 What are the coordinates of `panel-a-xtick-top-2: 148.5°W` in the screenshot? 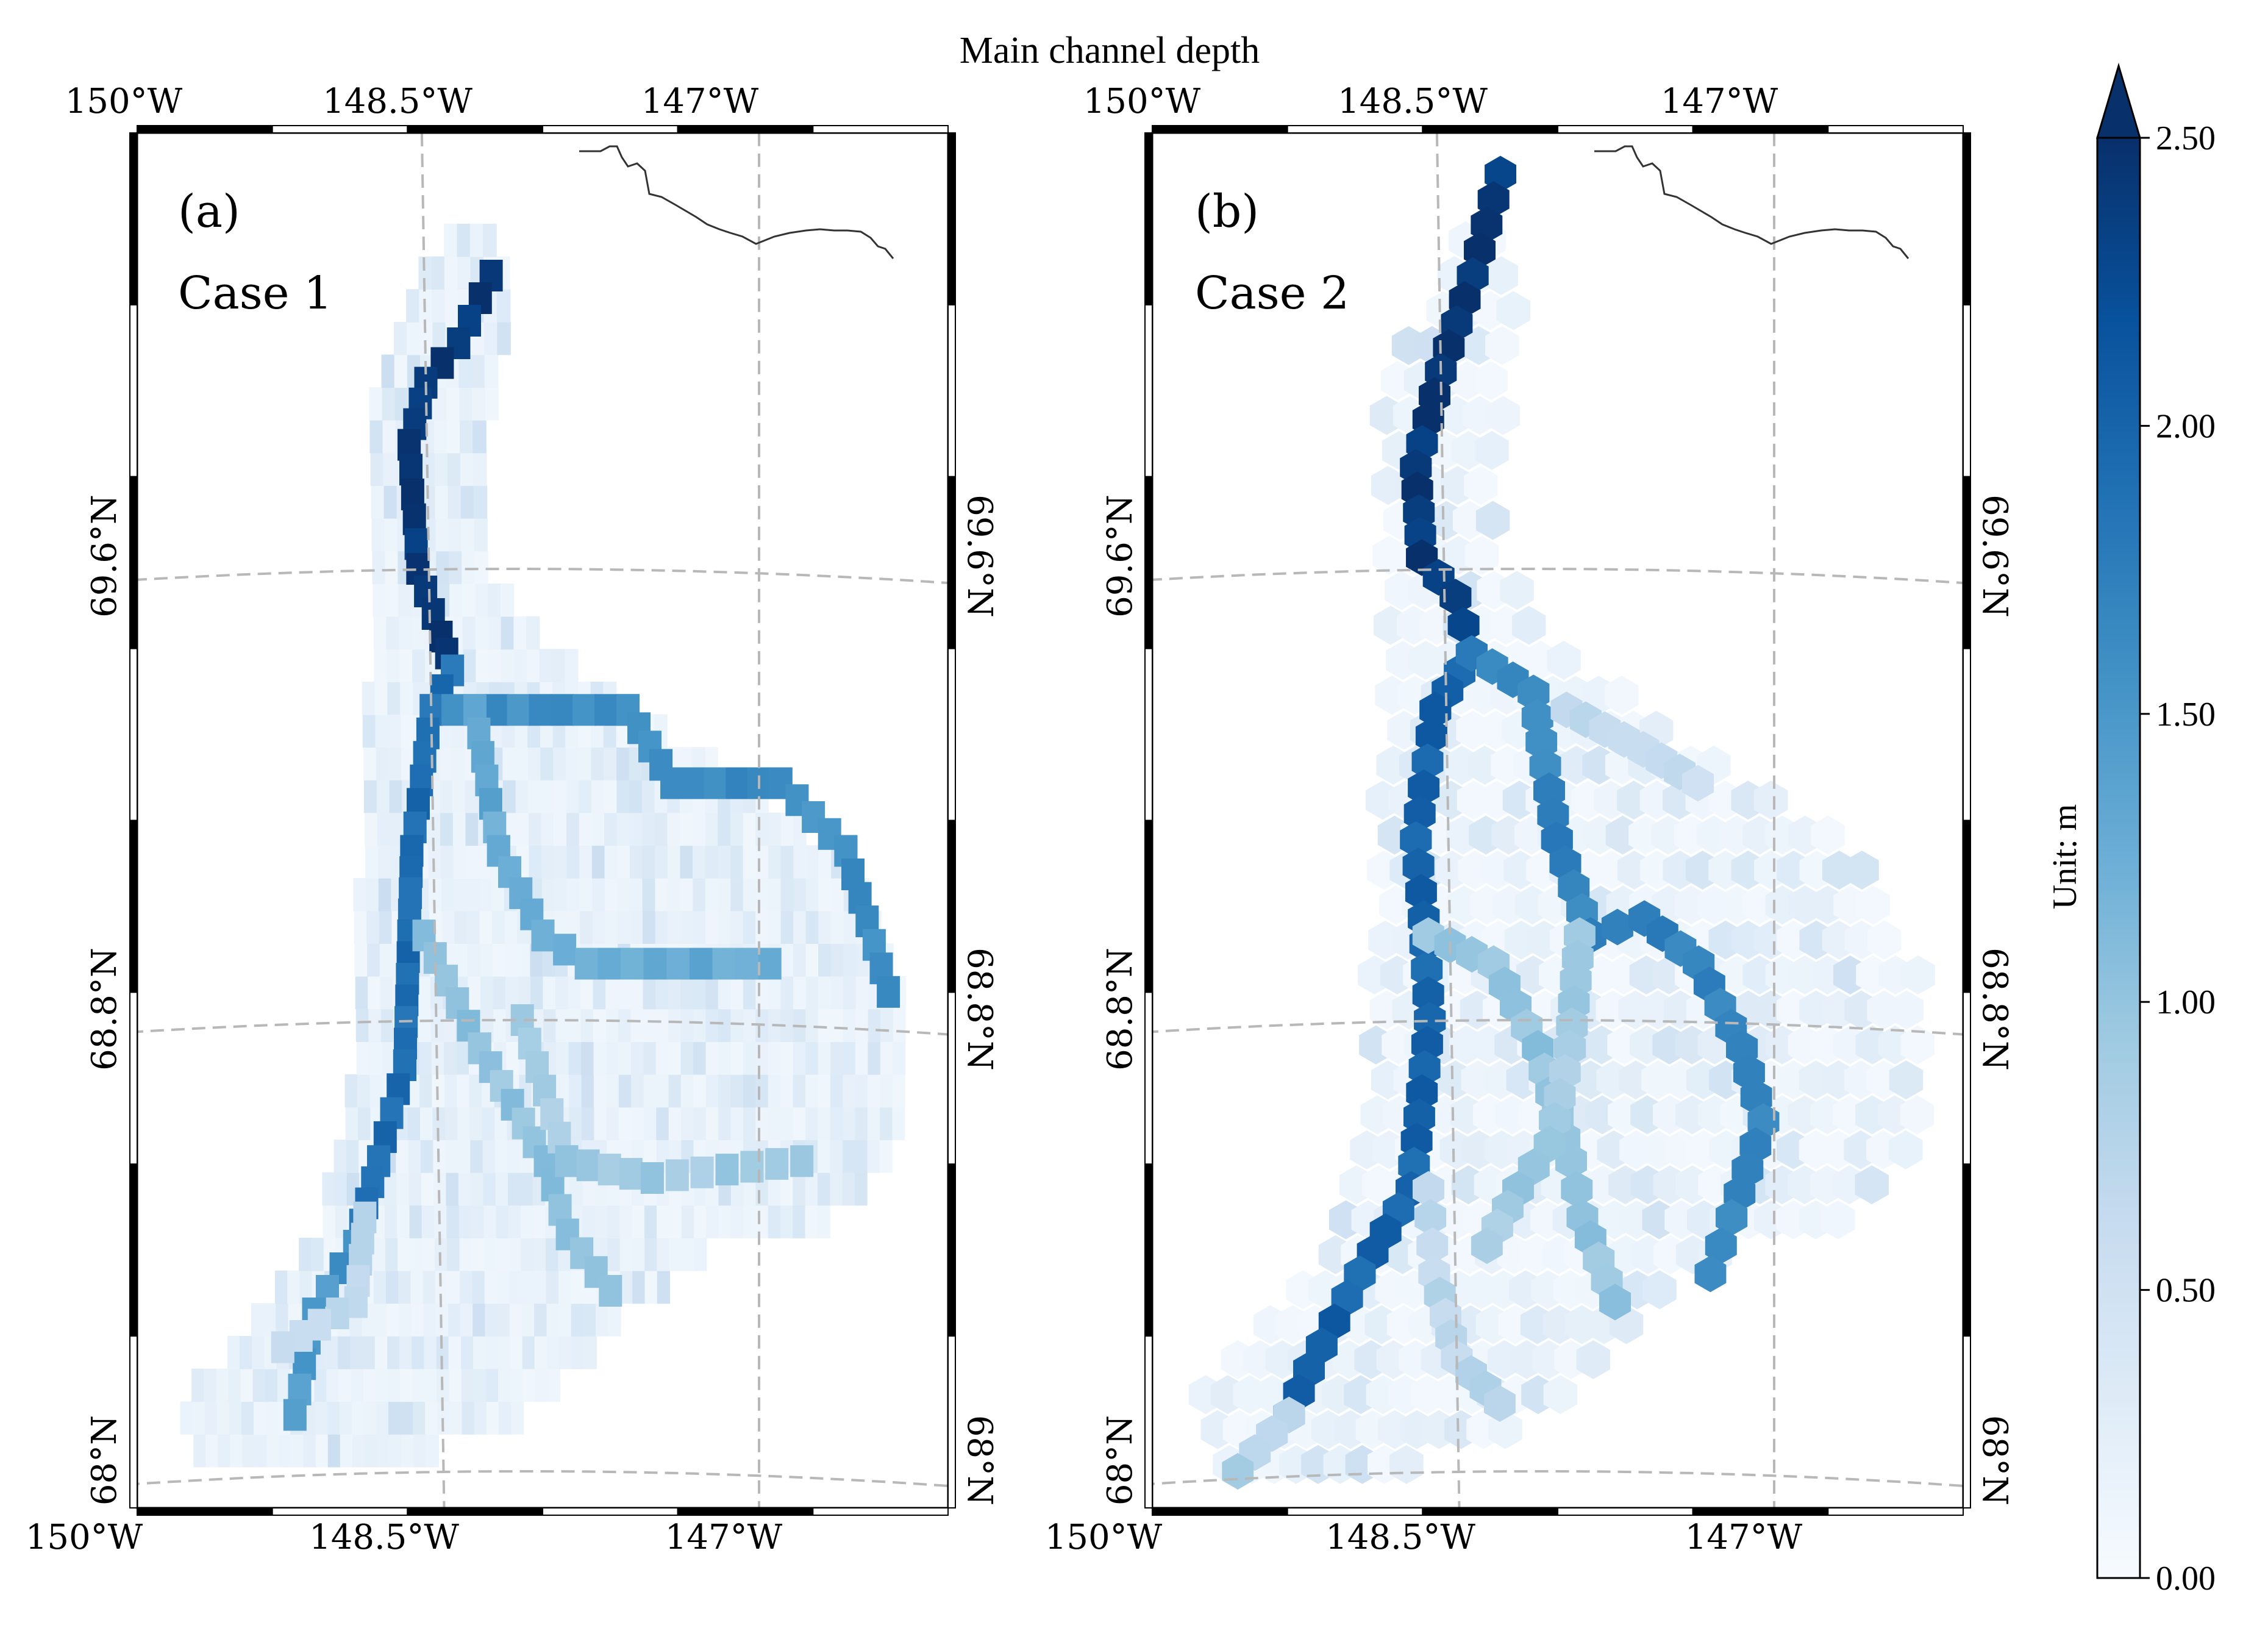 It's located at (397, 101).